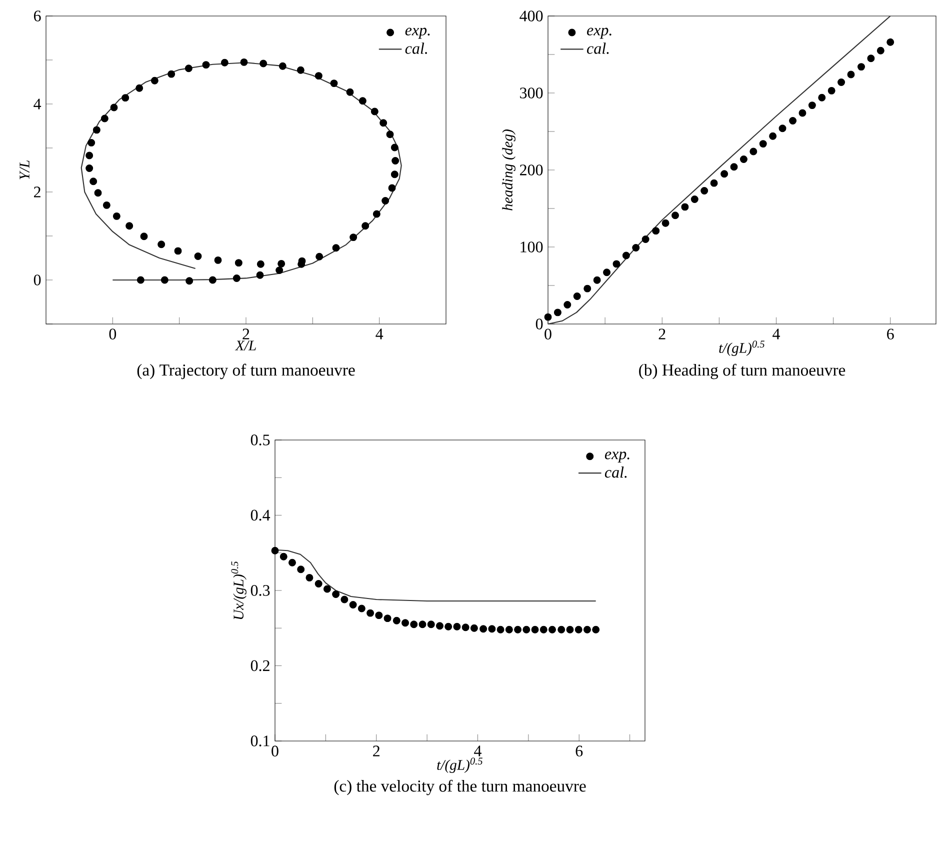 The image size is (940, 842). What do you see at coordinates (742, 372) in the screenshot?
I see `text: (b) Heading of turn manoeuvre` at bounding box center [742, 372].